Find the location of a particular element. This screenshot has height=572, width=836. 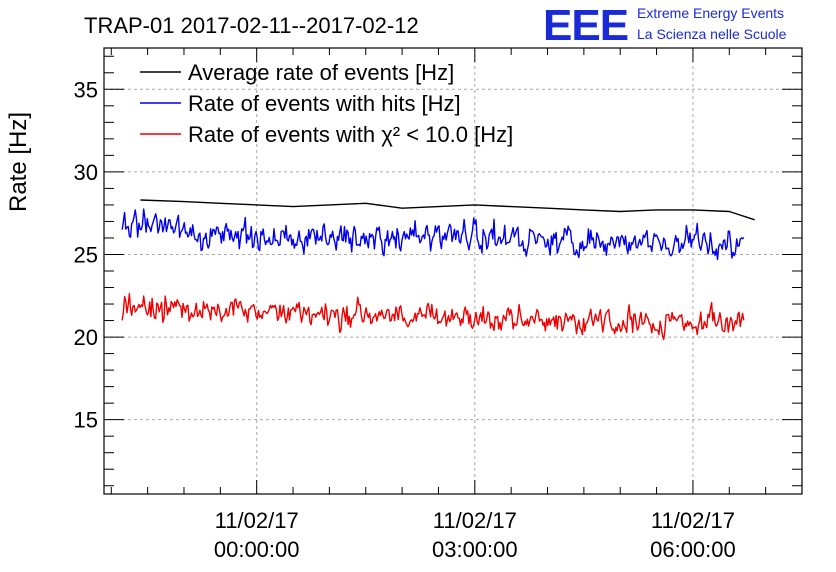

brand-line-2: La Scienza nelle Scuole is located at coordinates (712, 34).